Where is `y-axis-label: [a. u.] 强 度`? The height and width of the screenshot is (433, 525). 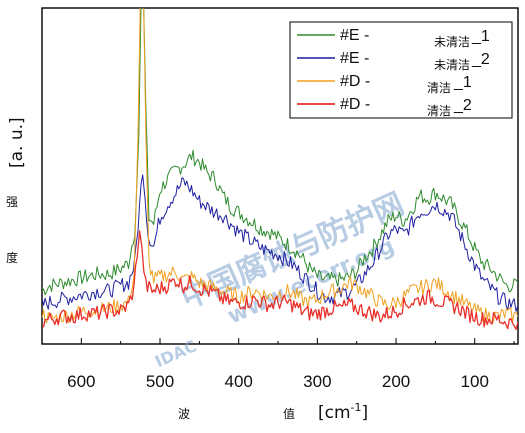 y-axis-label: [a. u.] 强 度 is located at coordinates (16, 191).